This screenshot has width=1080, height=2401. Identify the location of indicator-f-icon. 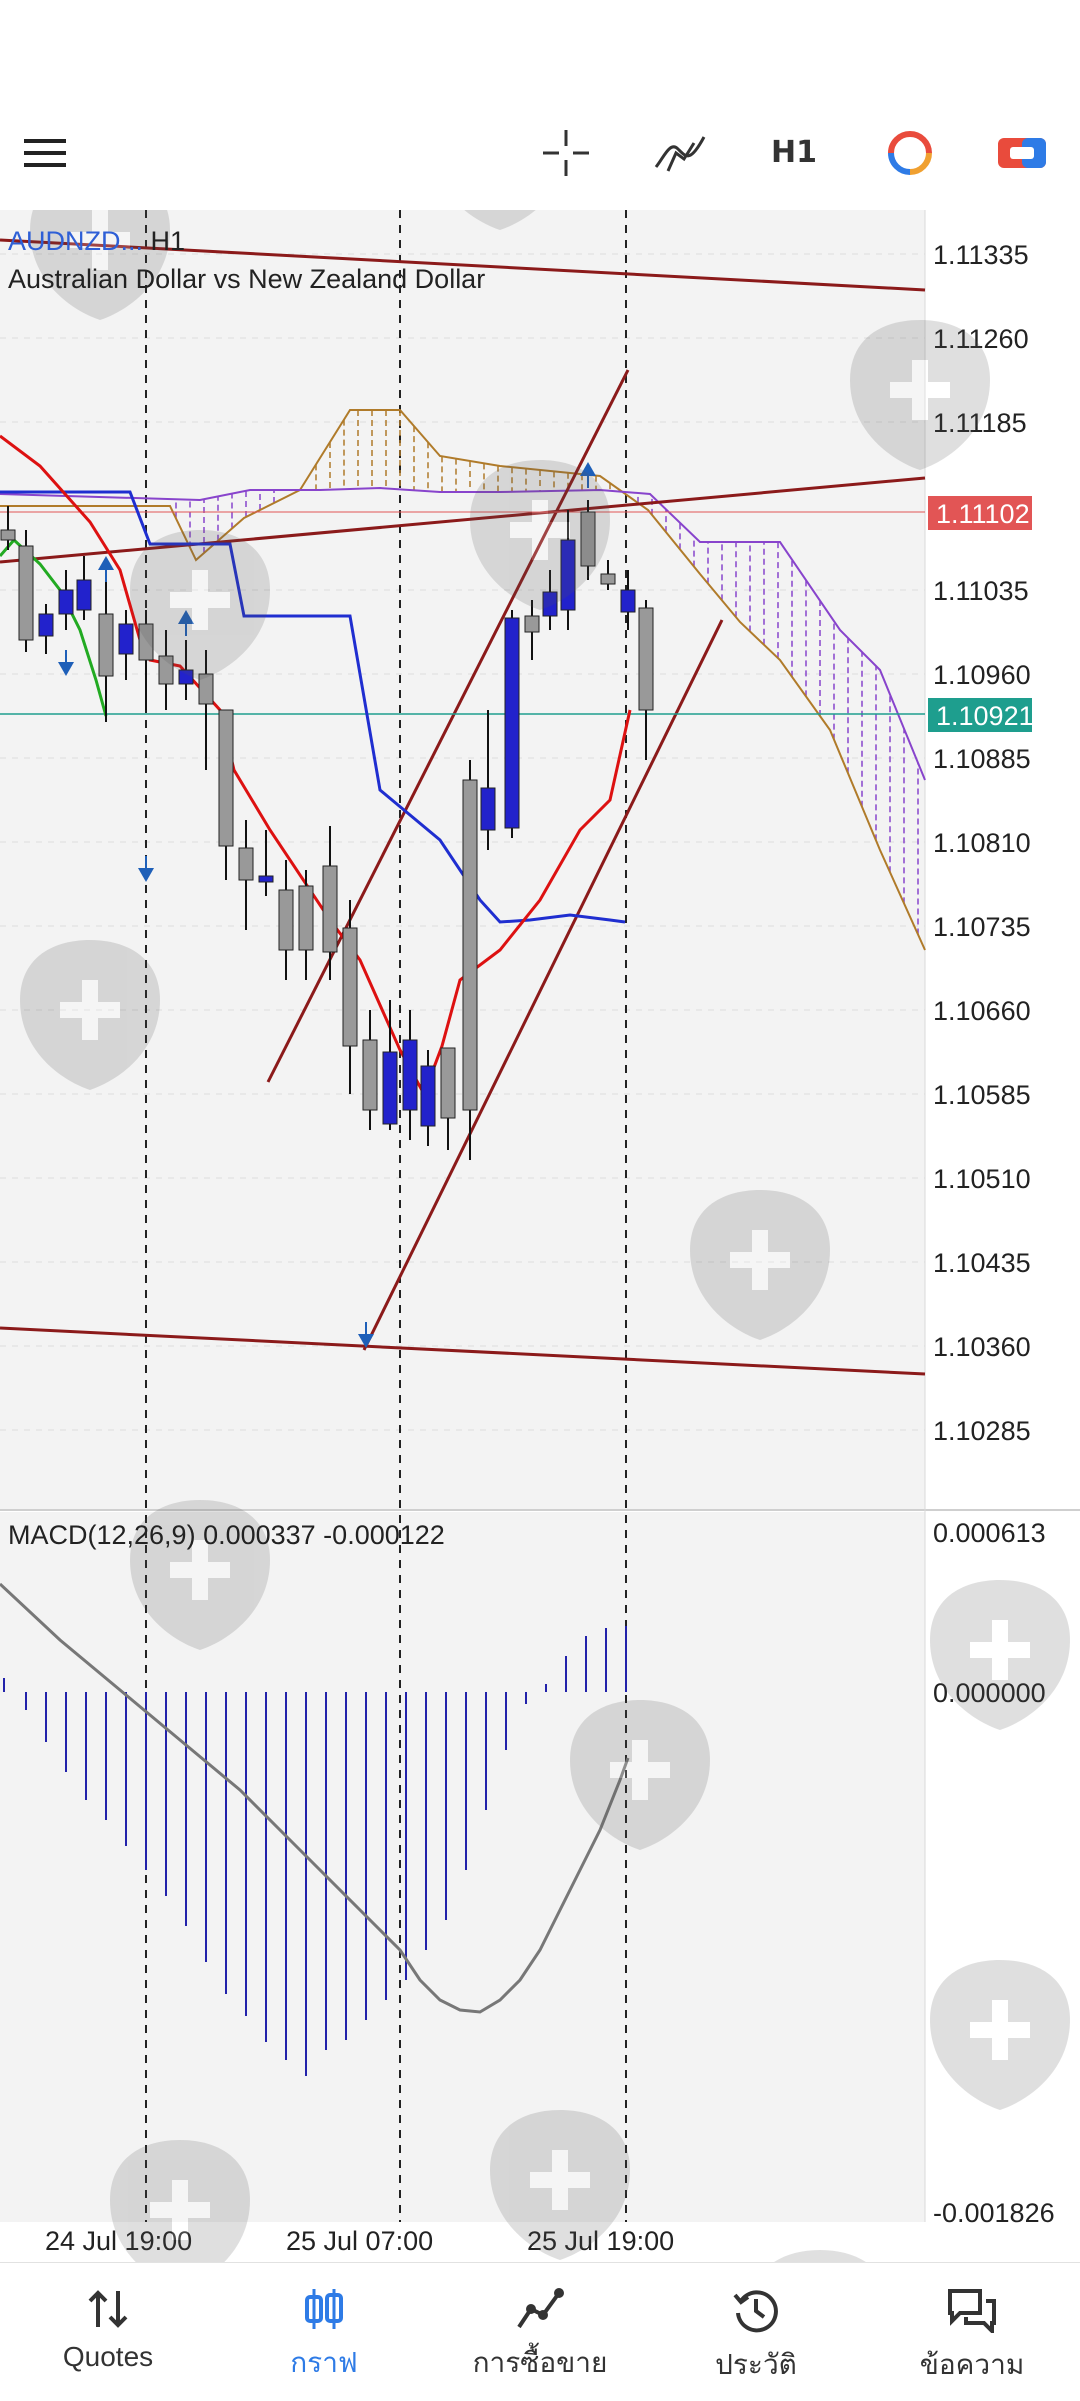
(680, 153).